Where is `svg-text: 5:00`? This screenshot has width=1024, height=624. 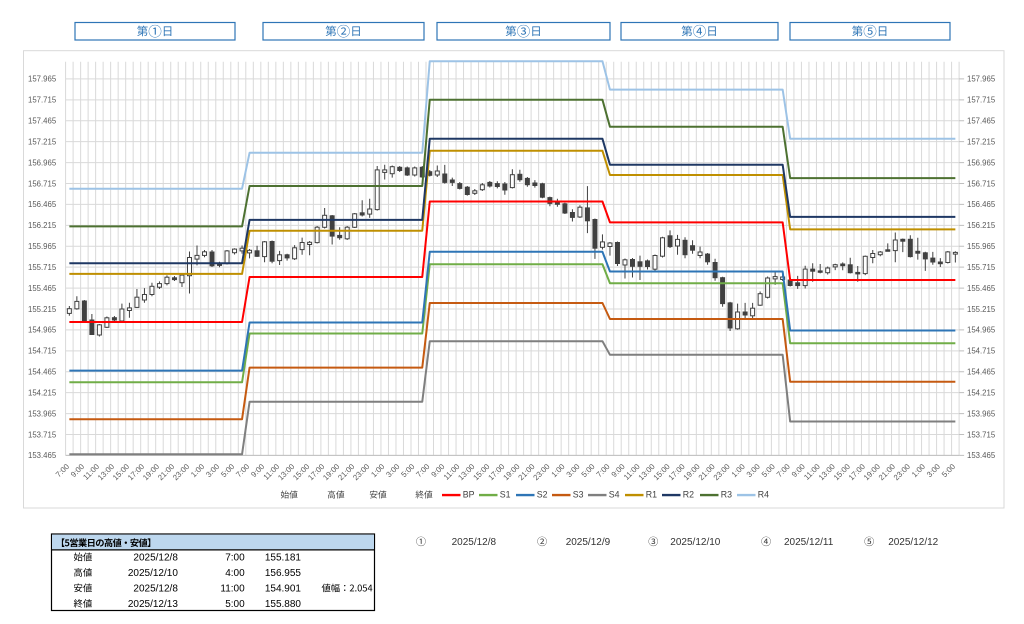 svg-text: 5:00 is located at coordinates (235, 604).